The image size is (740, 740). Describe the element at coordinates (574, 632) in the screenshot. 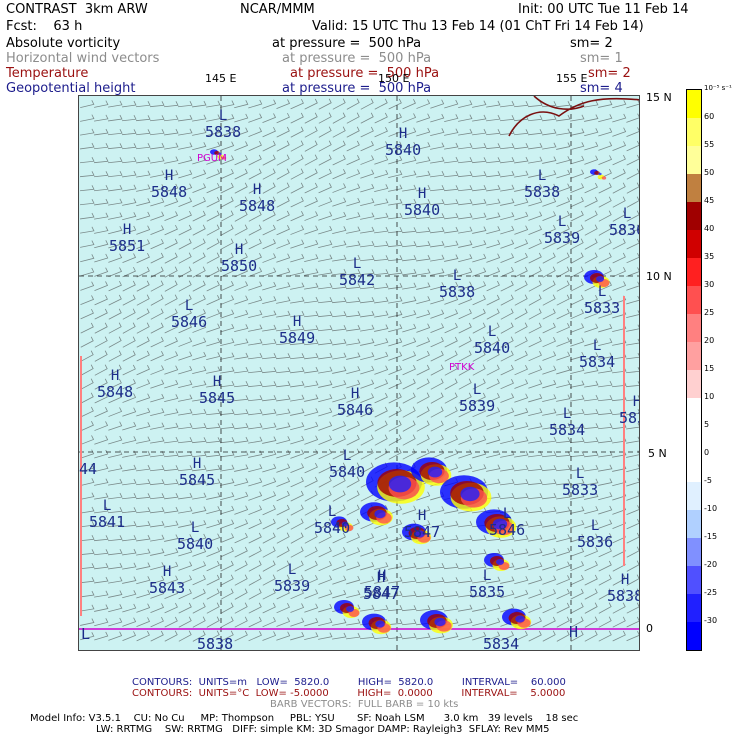

I see `edge-label: H` at that location.